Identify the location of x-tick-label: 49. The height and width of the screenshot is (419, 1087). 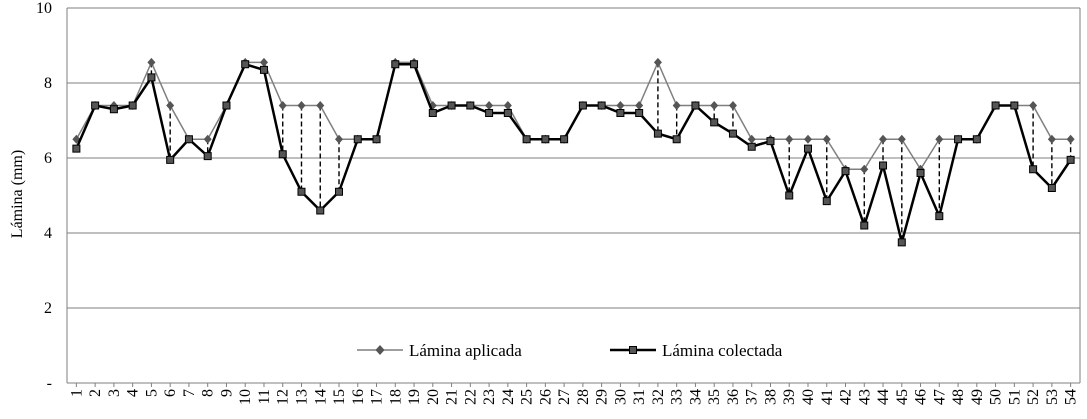
(977, 397).